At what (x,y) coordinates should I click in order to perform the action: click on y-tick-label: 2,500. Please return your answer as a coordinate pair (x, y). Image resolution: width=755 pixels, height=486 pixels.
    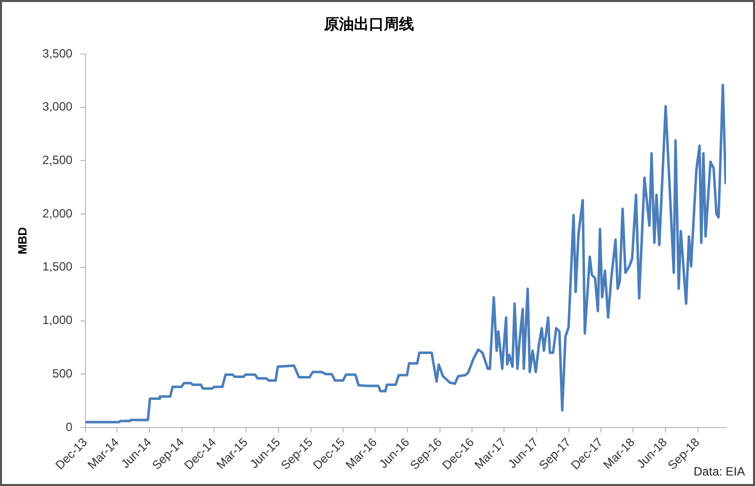
    Looking at the image, I should click on (57, 160).